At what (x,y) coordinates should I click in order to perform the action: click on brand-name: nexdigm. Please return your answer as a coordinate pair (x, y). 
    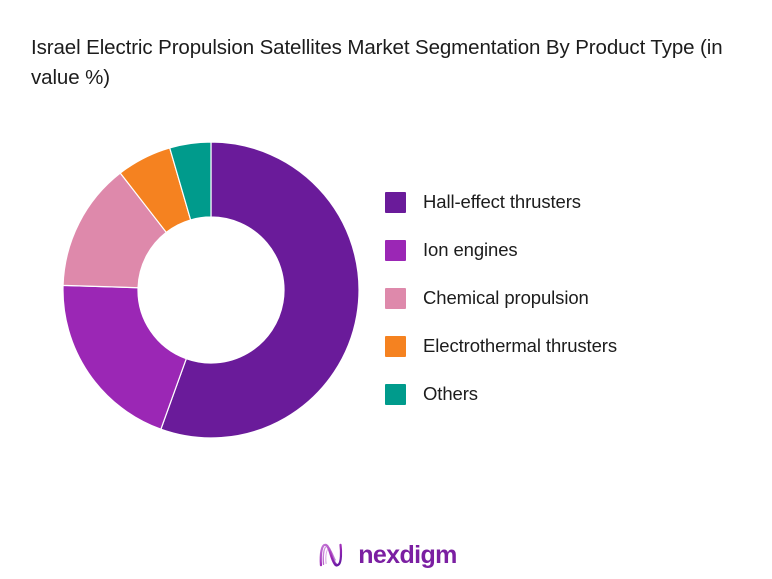
    Looking at the image, I should click on (407, 555).